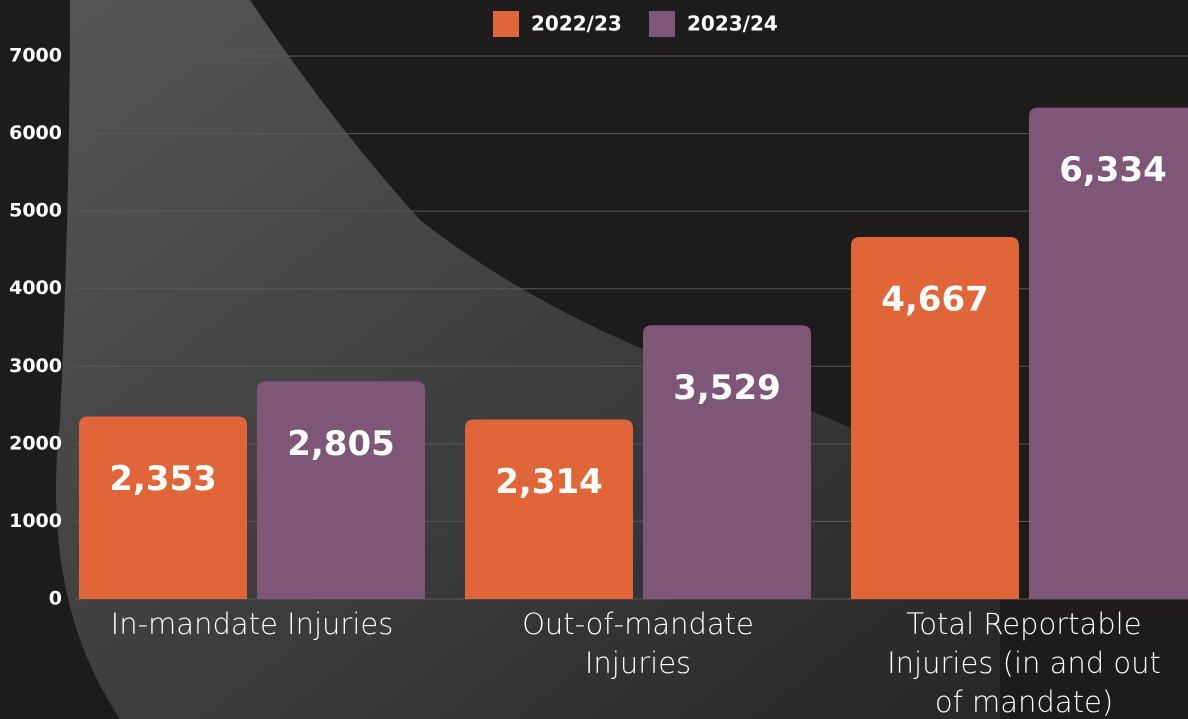  What do you see at coordinates (252, 624) in the screenshot?
I see `x-tick-label: In-mandate Injuries` at bounding box center [252, 624].